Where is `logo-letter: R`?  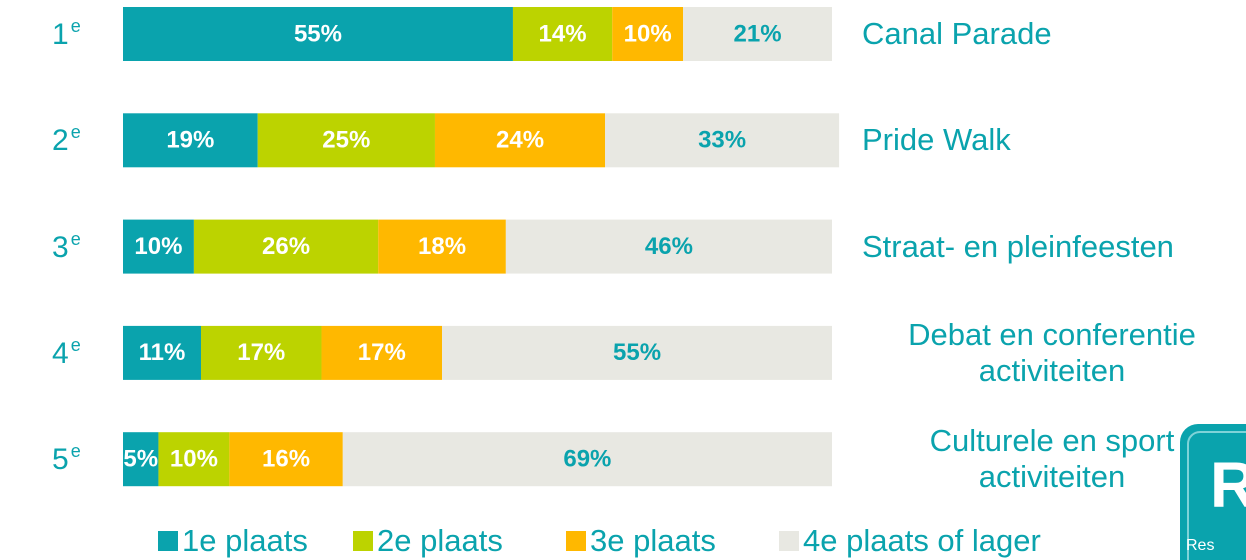
logo-letter: R is located at coordinates (1228, 485).